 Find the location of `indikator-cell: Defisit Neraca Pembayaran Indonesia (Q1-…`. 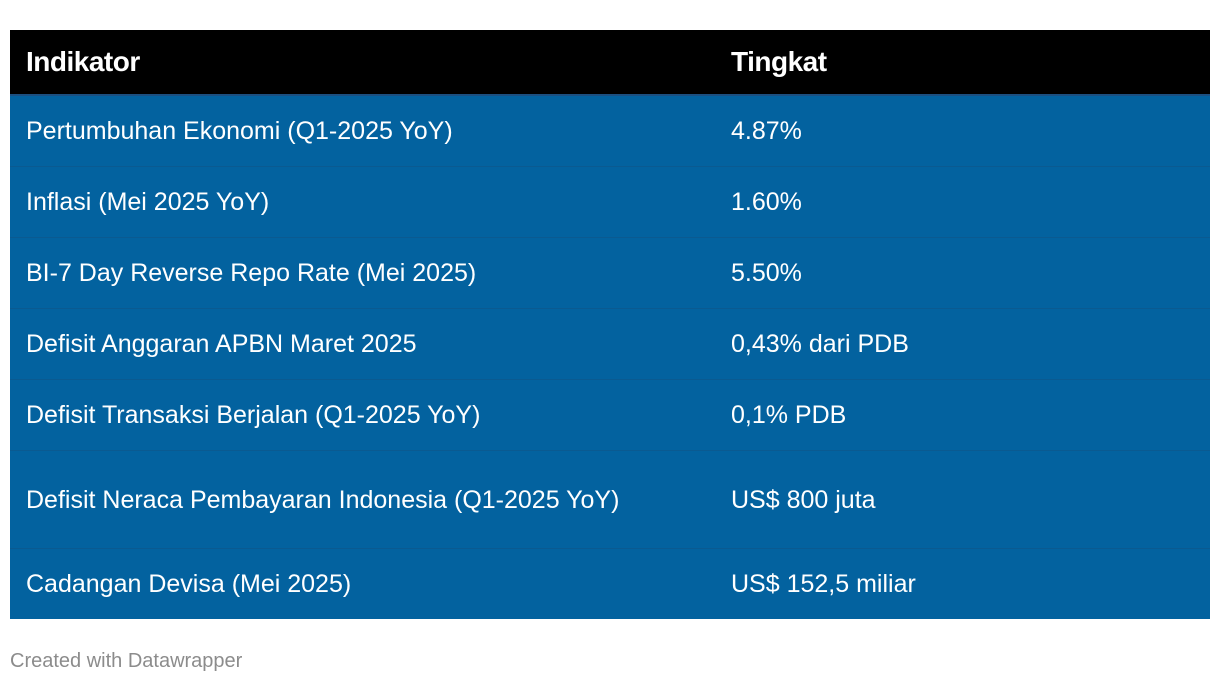

indikator-cell: Defisit Neraca Pembayaran Indonesia (Q1-… is located at coordinates (362, 499).